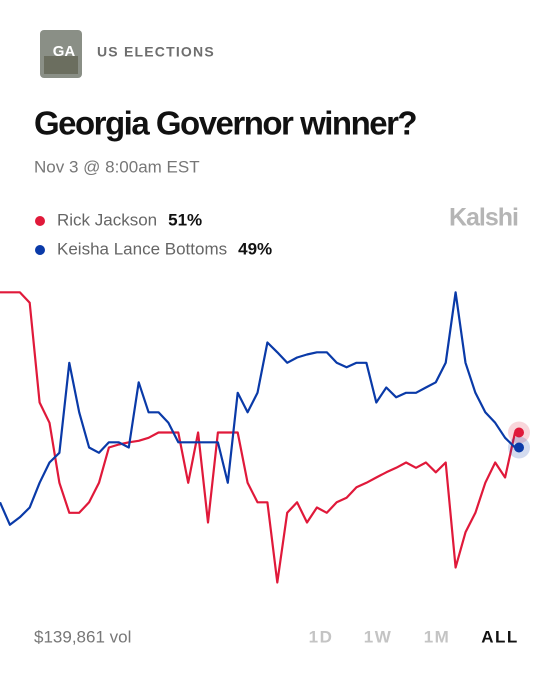 The width and height of the screenshot is (553, 680). What do you see at coordinates (117, 166) in the screenshot?
I see `subtitle: Nov 3 @ 8:00am EST` at bounding box center [117, 166].